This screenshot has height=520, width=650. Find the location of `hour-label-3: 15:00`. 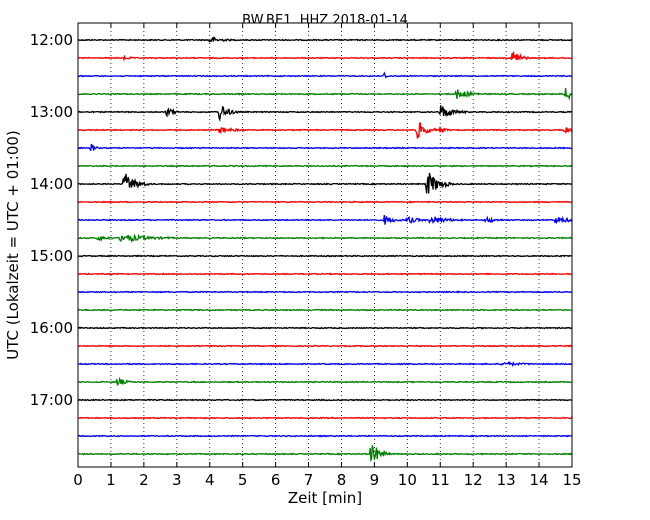

hour-label-3: 15:00 is located at coordinates (51, 256).